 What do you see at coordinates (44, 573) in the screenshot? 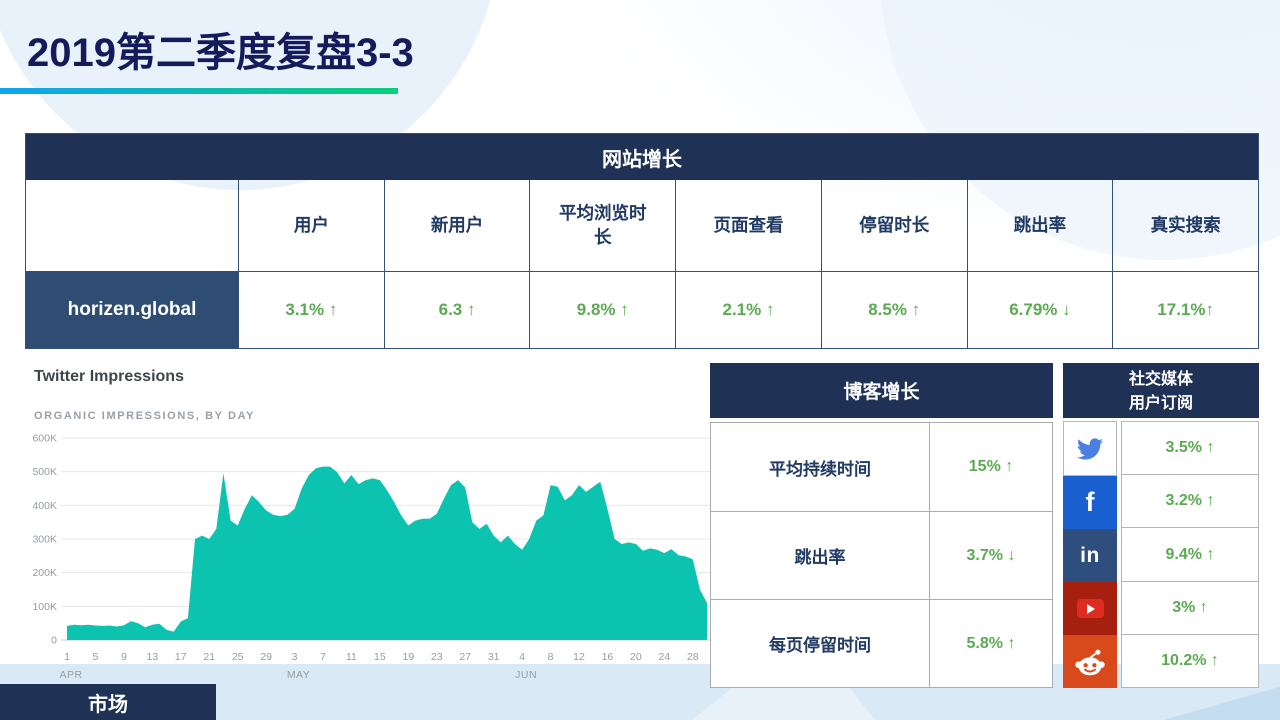
I see `y-axis-tick-label: 200K` at bounding box center [44, 573].